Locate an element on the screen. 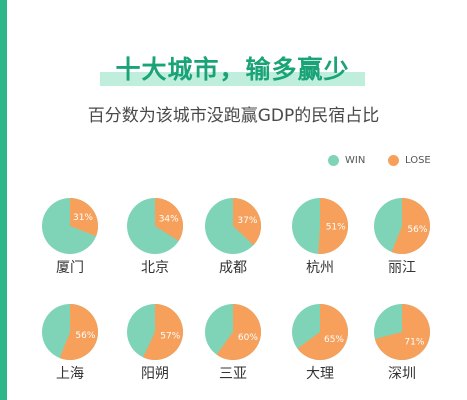 This screenshot has height=400, width=467. pie-value-label: 51% is located at coordinates (336, 228).